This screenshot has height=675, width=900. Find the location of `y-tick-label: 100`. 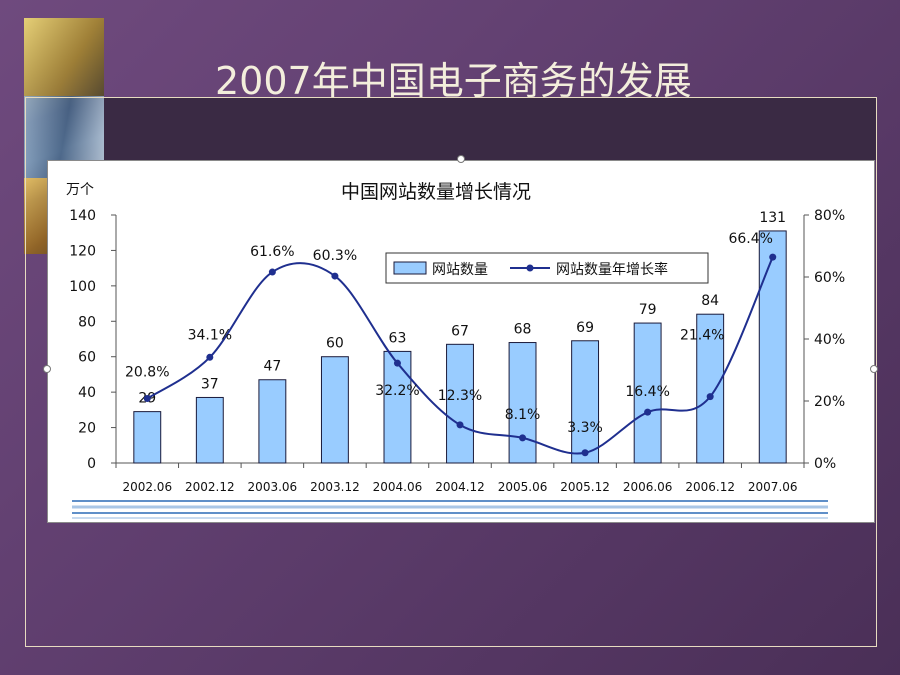

y-tick-label: 100 is located at coordinates (82, 287).